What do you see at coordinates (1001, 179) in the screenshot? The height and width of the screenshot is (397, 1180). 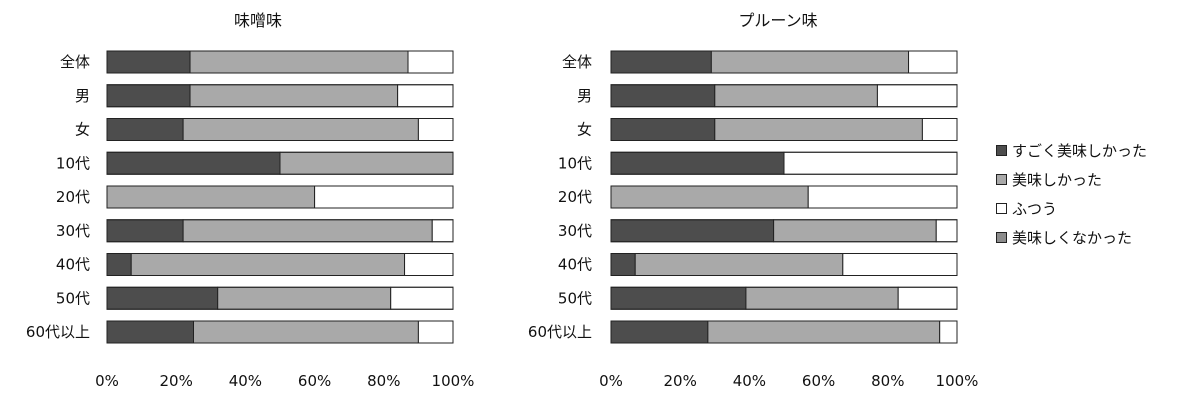 I see `legend-swatch-good` at bounding box center [1001, 179].